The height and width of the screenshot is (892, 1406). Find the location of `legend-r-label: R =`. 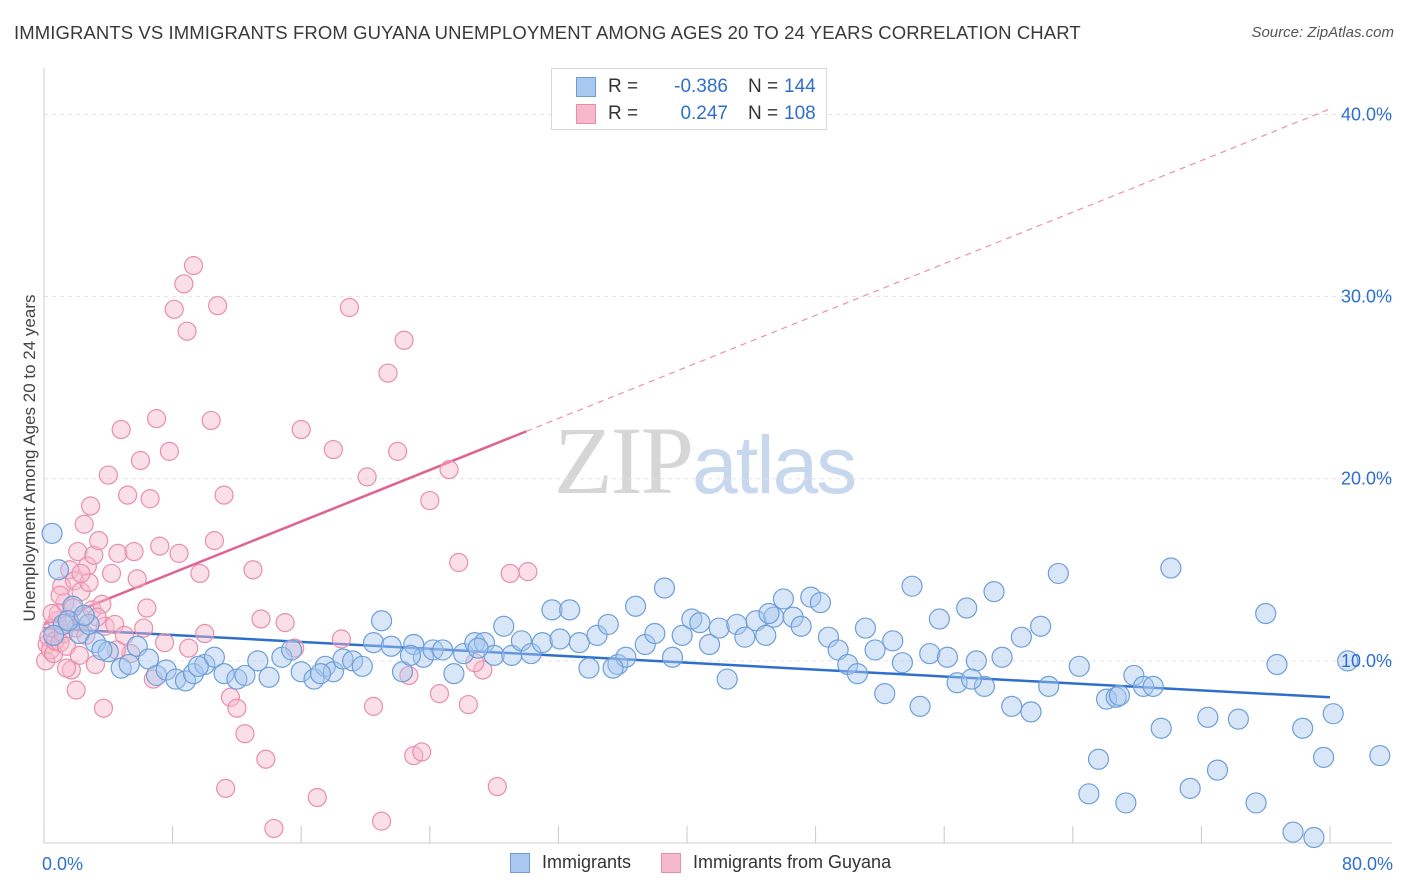

legend-r-label: R = is located at coordinates (623, 113).